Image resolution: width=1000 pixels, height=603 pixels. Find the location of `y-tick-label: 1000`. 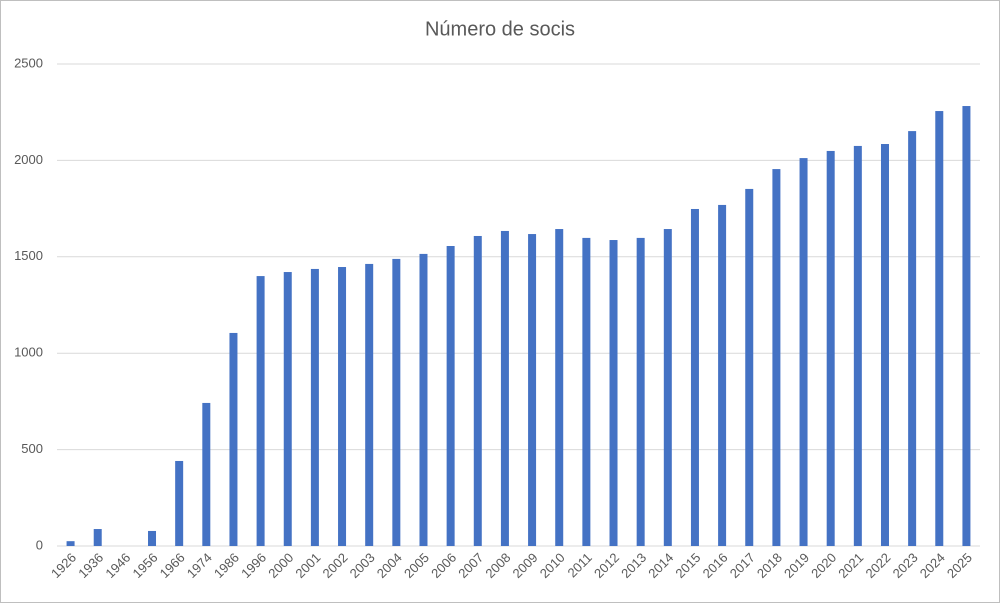

y-tick-label: 1000 is located at coordinates (28, 352).